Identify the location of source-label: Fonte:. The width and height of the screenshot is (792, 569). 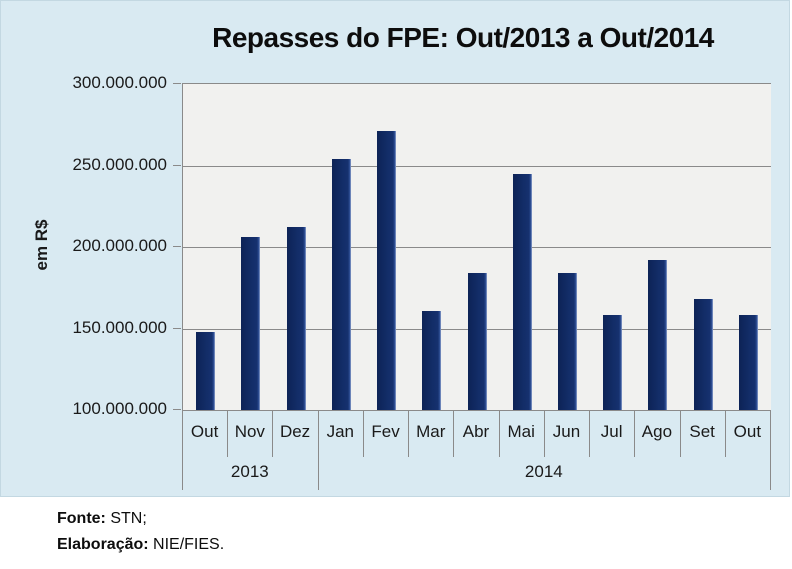
(81, 518).